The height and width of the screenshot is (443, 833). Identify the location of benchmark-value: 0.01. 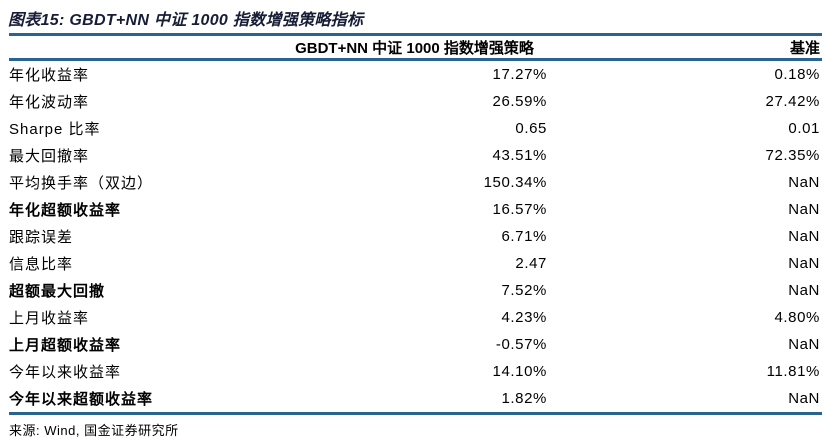
(804, 128).